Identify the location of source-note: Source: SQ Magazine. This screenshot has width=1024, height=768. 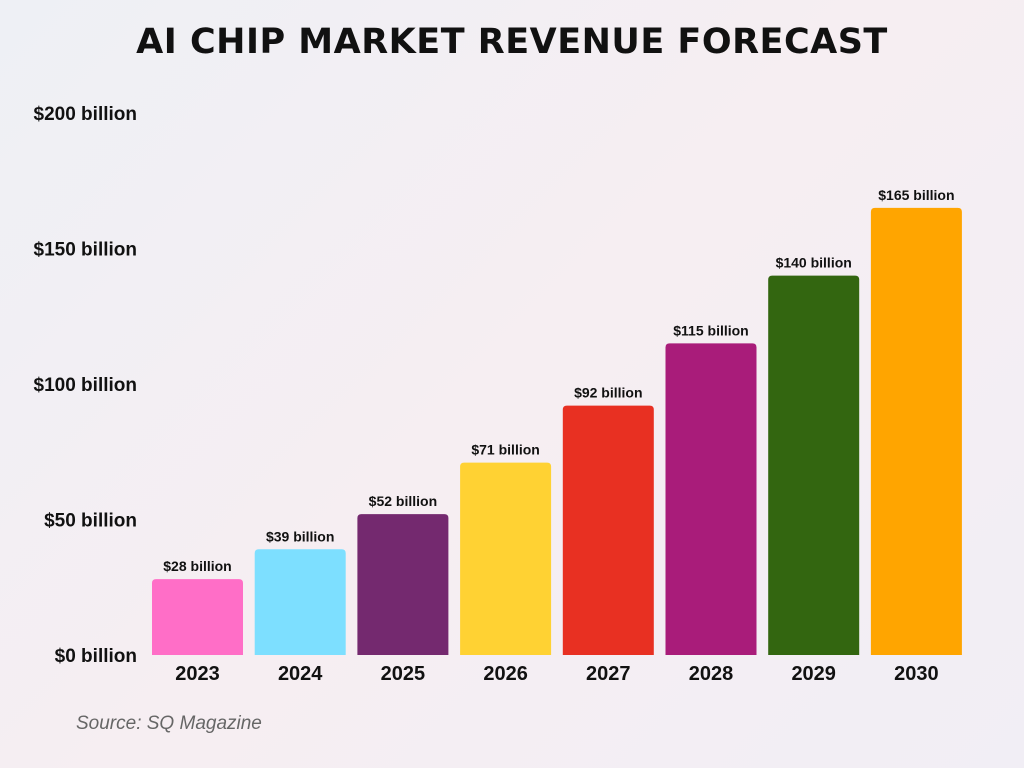
(169, 723).